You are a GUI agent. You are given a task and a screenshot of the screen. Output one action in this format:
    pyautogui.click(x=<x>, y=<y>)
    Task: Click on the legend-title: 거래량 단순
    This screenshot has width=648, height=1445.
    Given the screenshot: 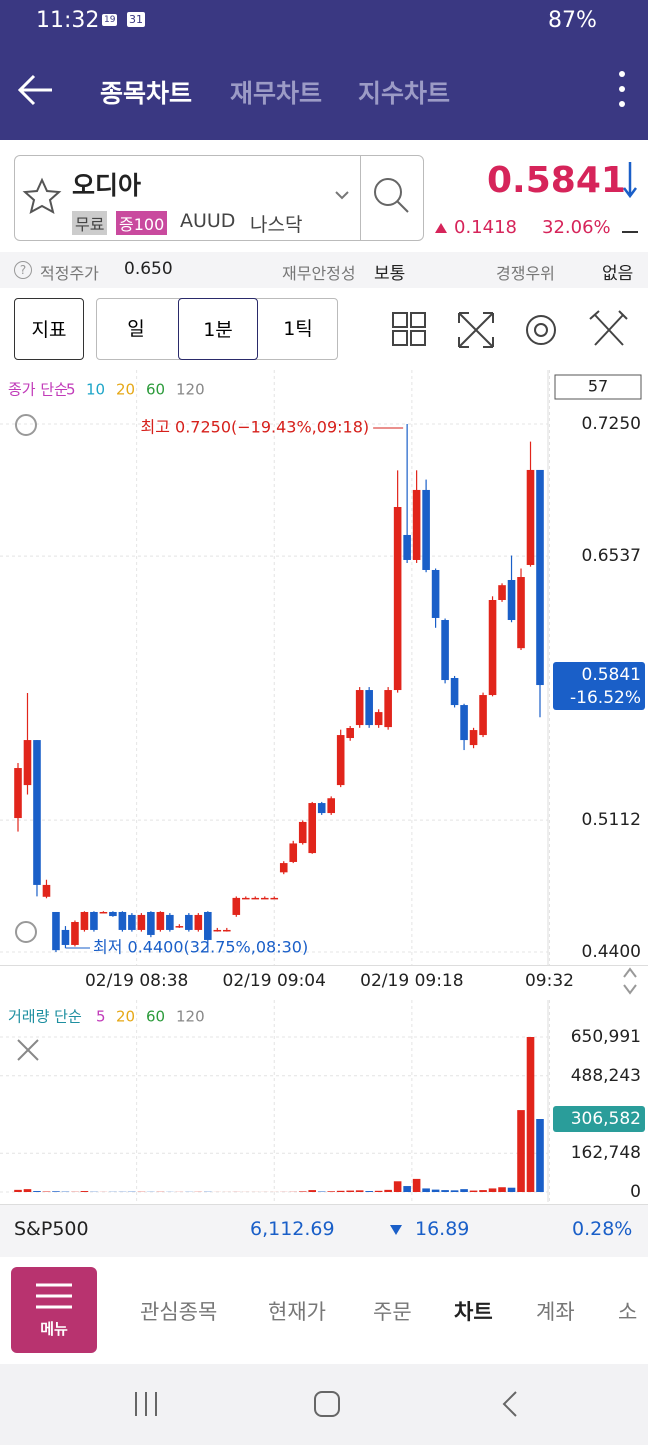 What is the action you would take?
    pyautogui.click(x=45, y=1017)
    